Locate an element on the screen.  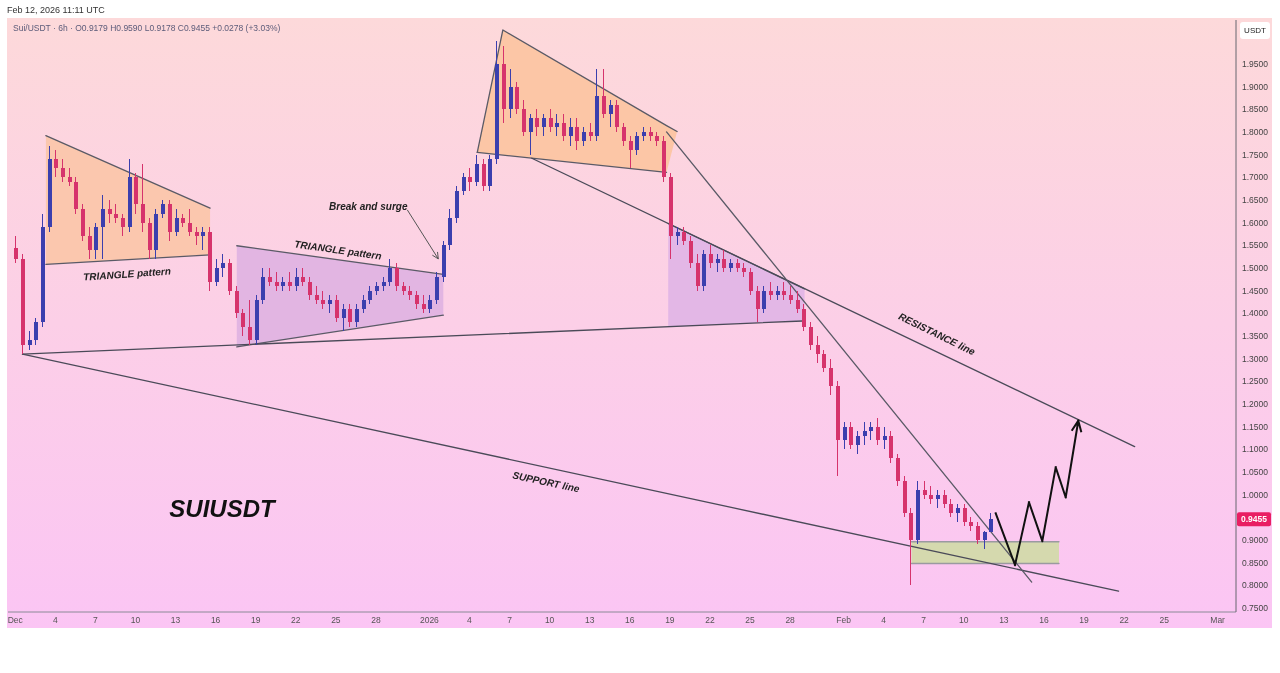
y-tick-label: 0.8500 is located at coordinates (1255, 562).